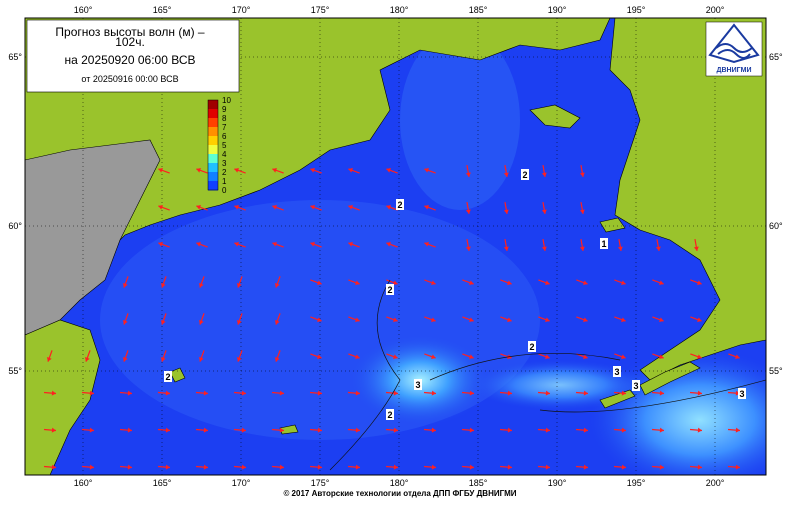  Describe the element at coordinates (776, 57) in the screenshot. I see `lat-label: 65°` at that location.